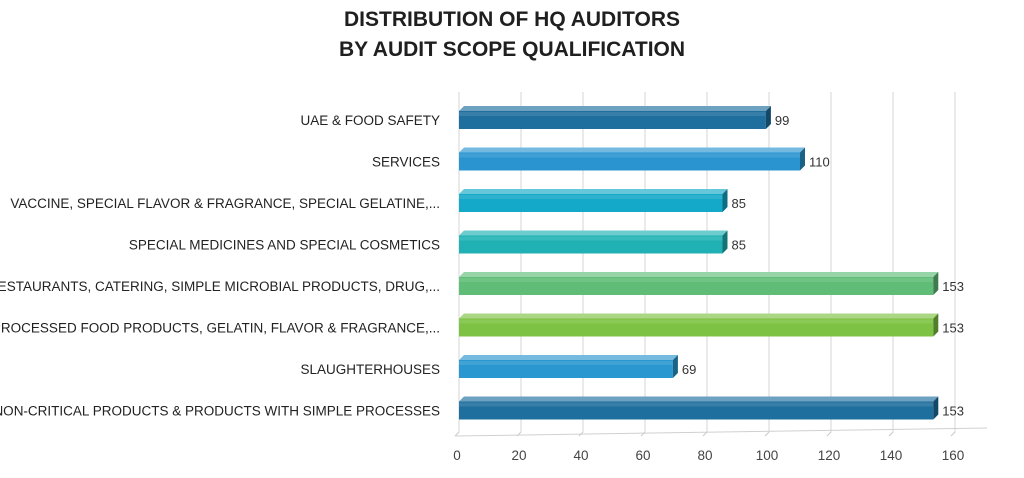  I want to click on x-tick-label: 60, so click(642, 455).